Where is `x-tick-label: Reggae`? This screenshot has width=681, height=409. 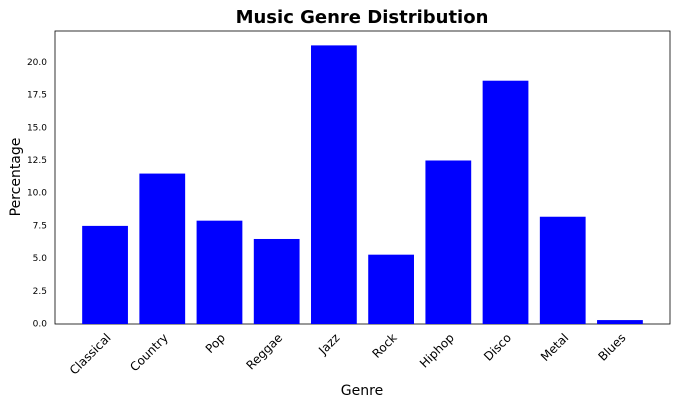 x-tick-label: Reggae is located at coordinates (264, 352).